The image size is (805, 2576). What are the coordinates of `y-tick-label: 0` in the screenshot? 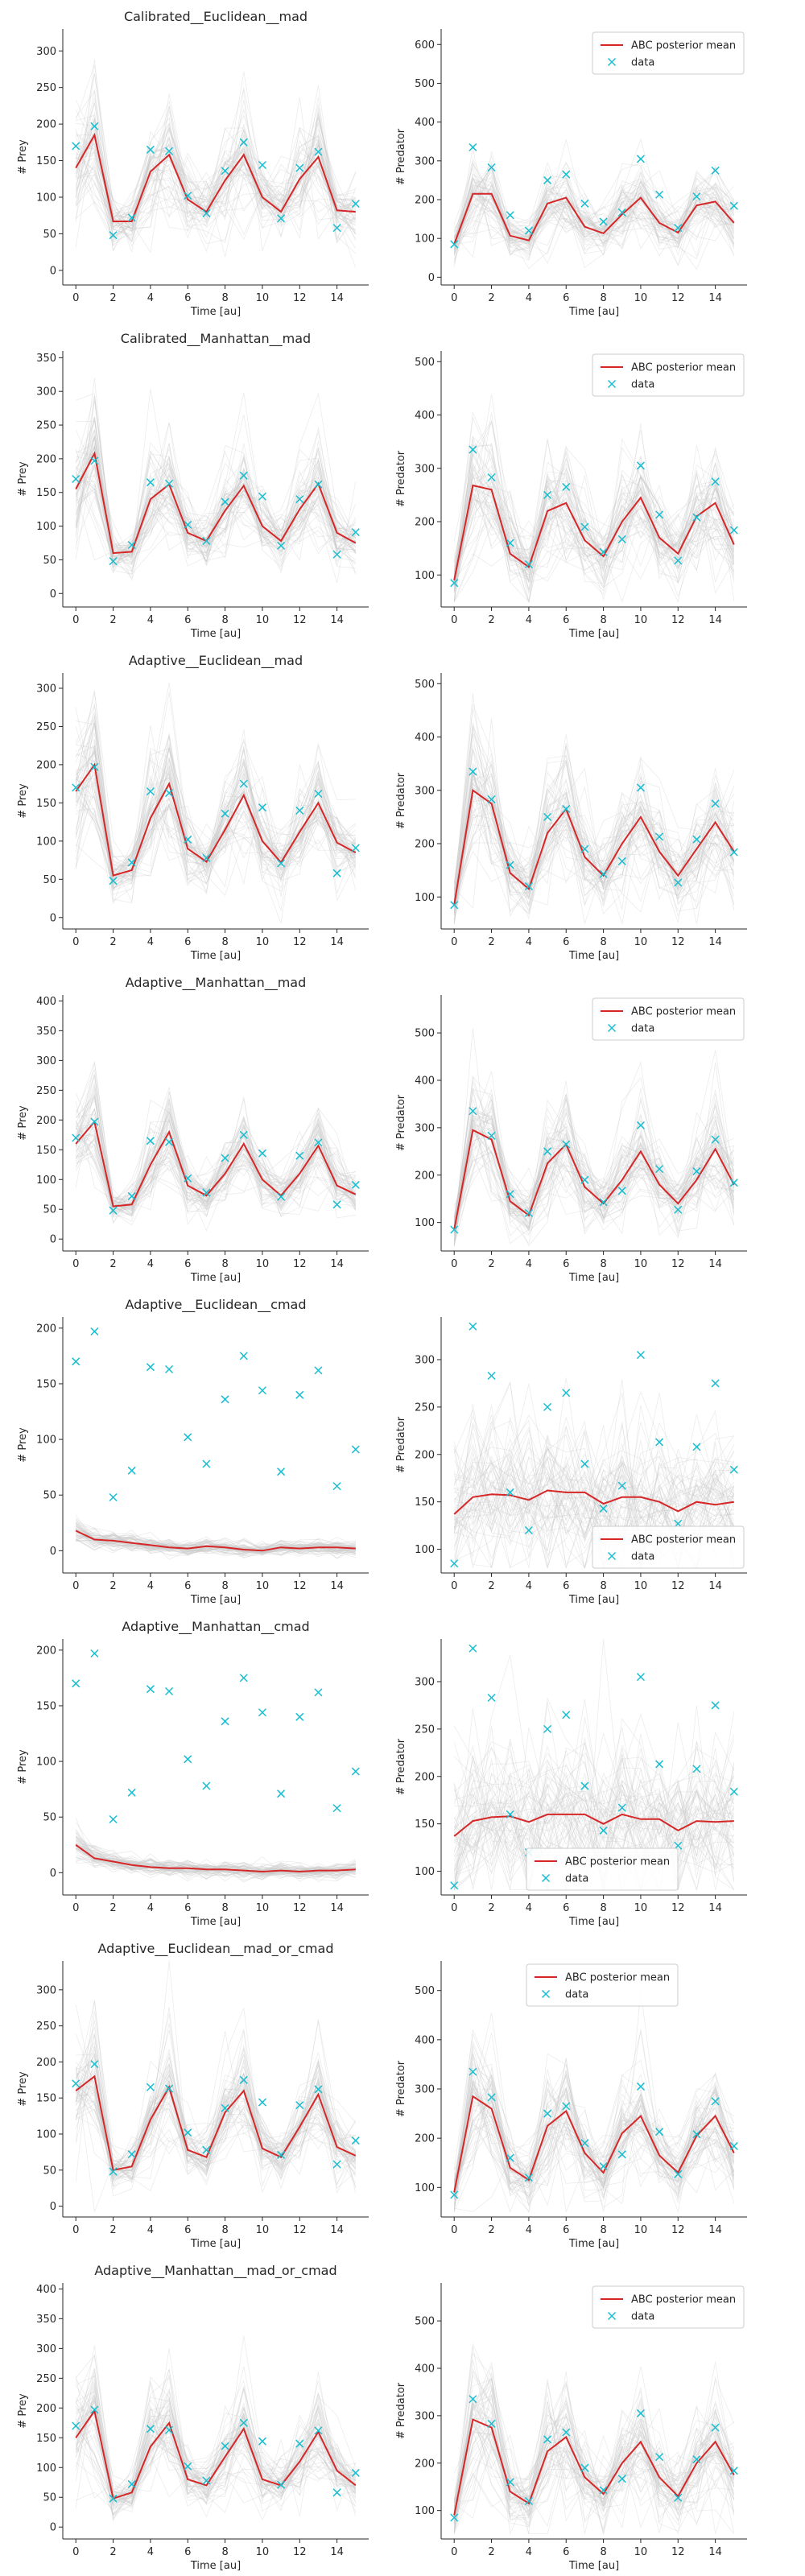 It's located at (53, 1240).